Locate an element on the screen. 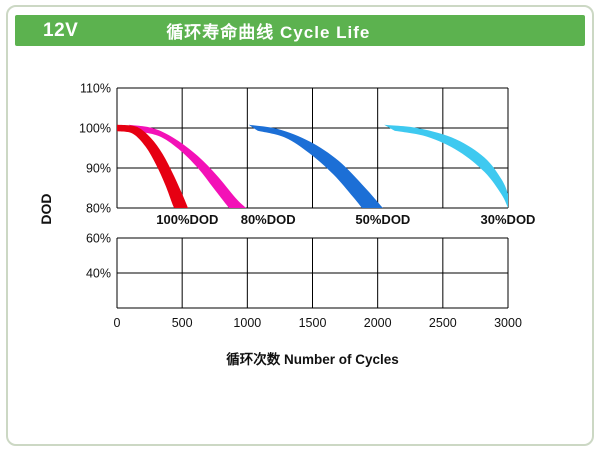 This screenshot has width=600, height=451. y-axis-title: DOD is located at coordinates (46, 208).